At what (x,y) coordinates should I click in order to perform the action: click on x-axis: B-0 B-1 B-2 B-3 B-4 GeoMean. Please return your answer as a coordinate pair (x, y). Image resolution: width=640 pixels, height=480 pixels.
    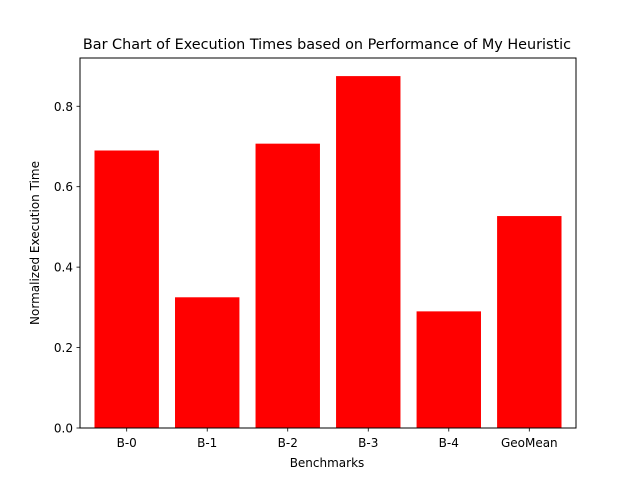
    Looking at the image, I should click on (337, 439).